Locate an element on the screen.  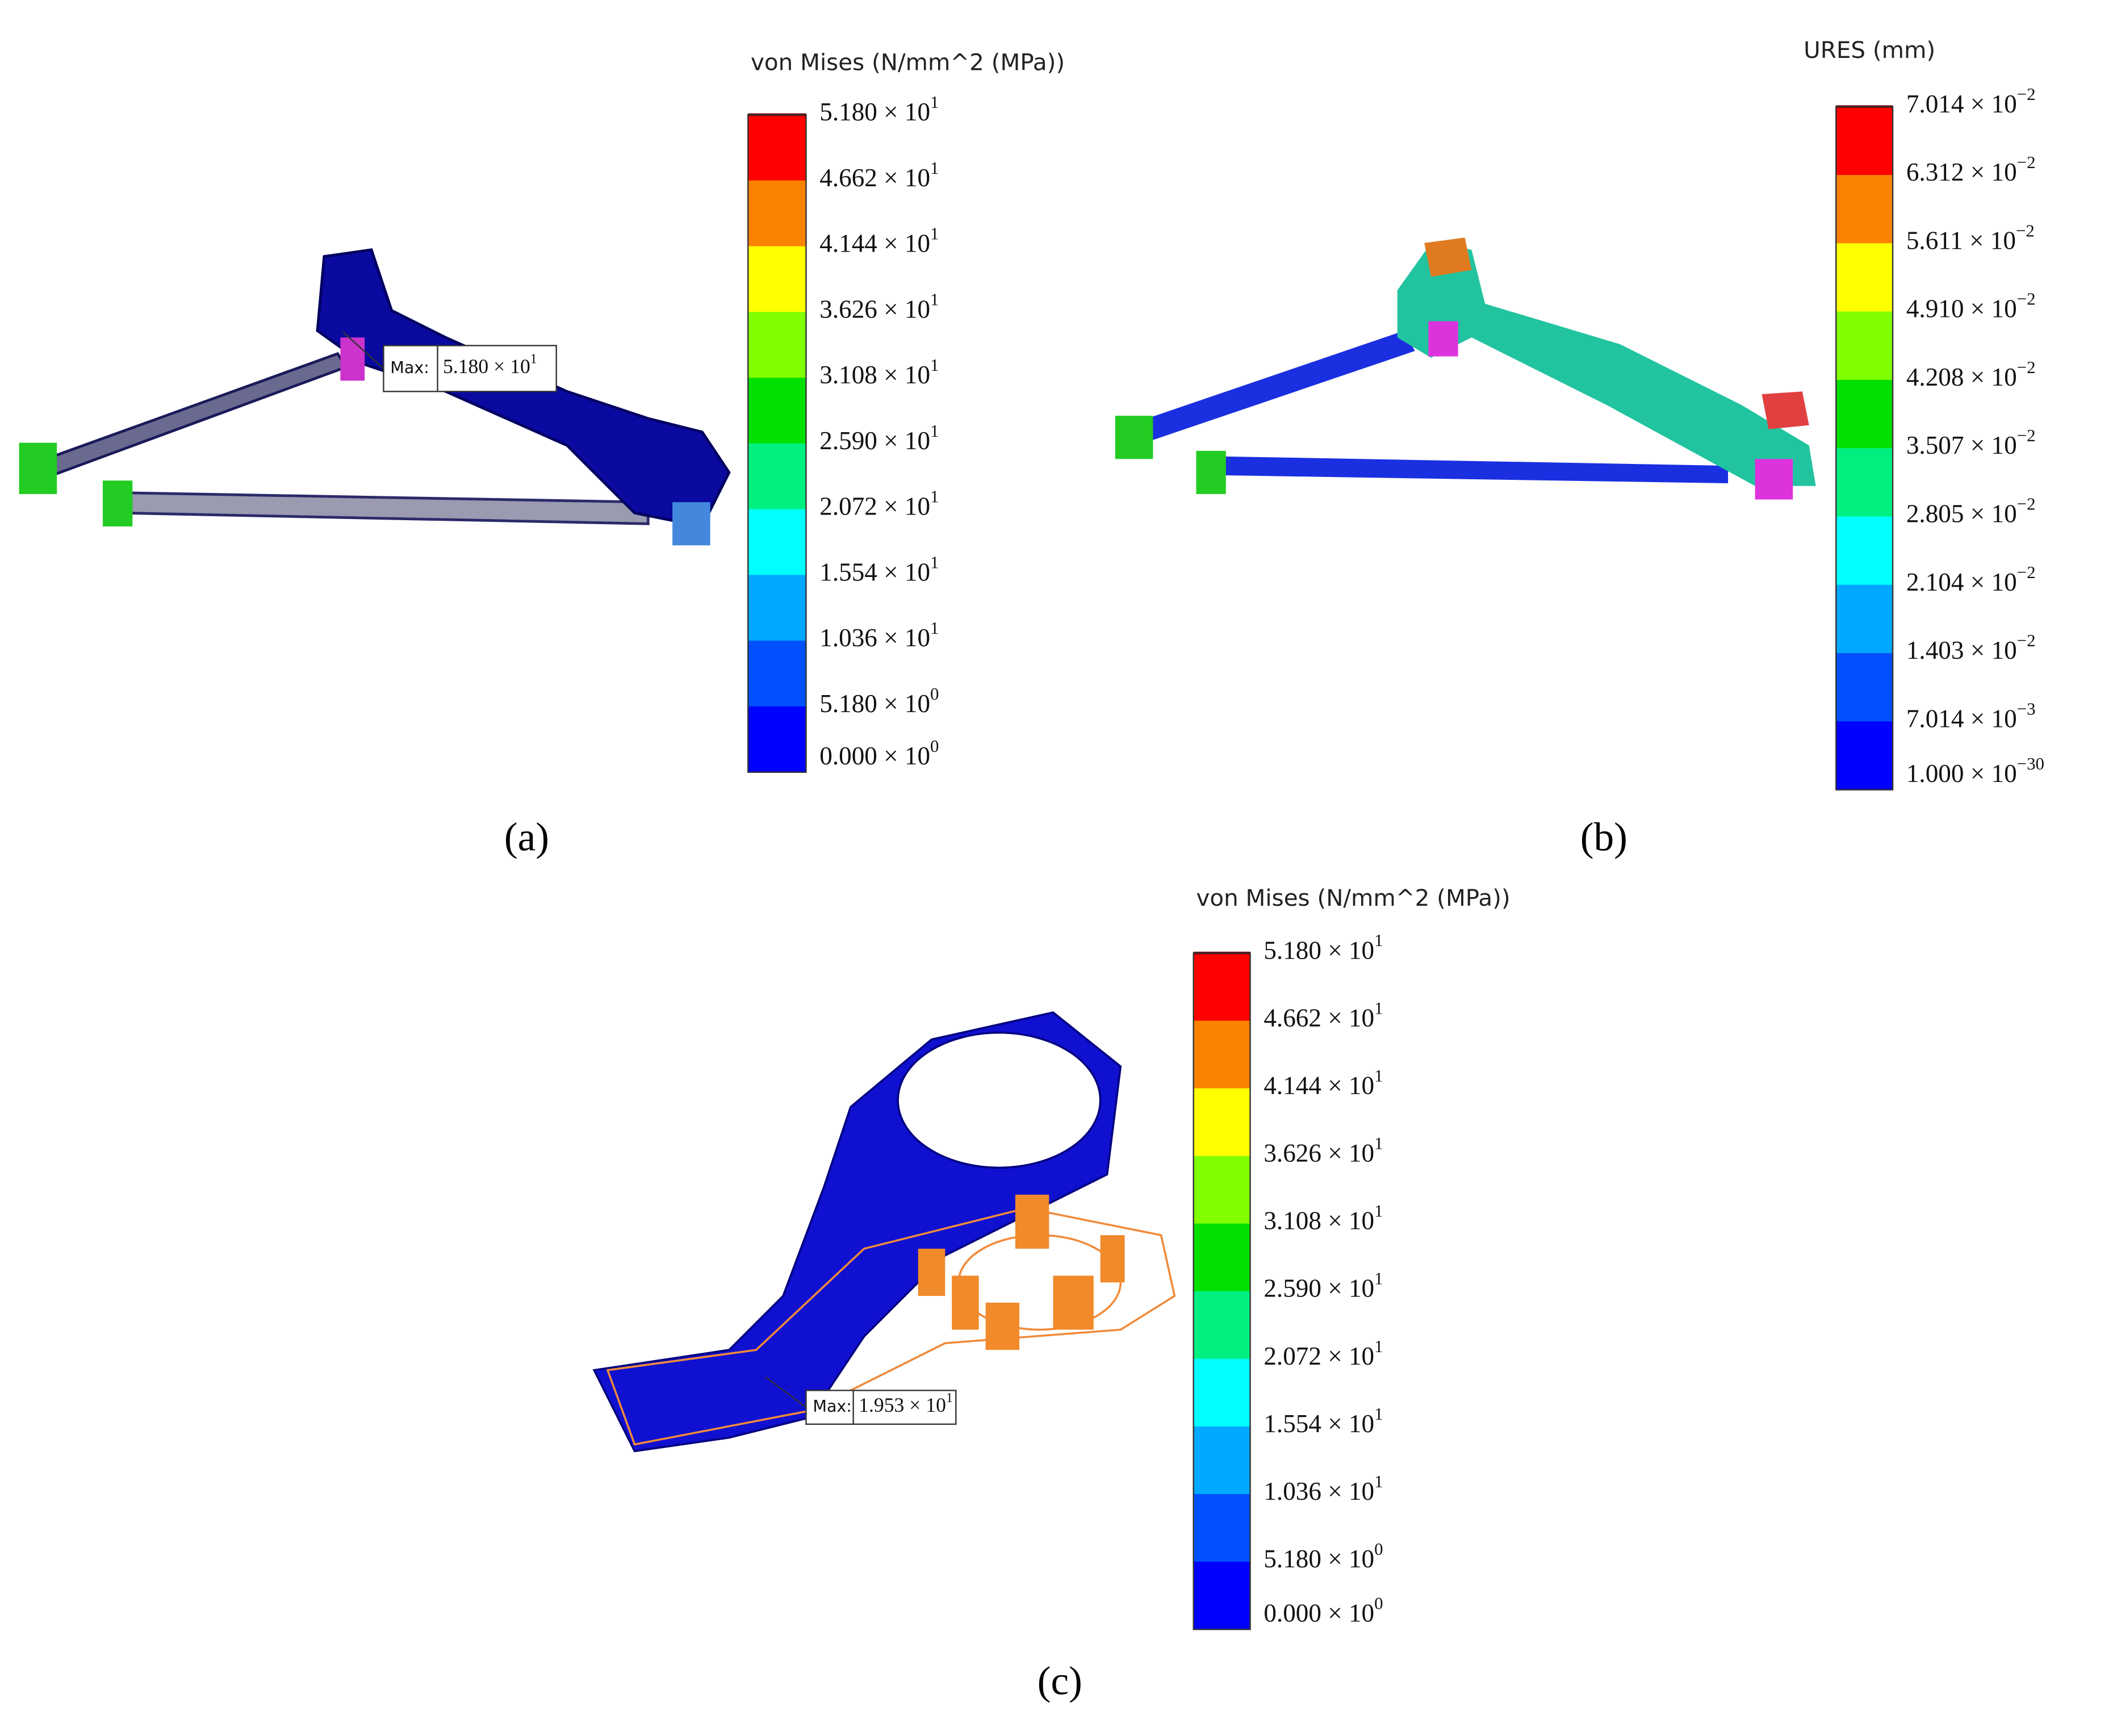
tick-label: 1.036 × 10¹ is located at coordinates (879, 635).